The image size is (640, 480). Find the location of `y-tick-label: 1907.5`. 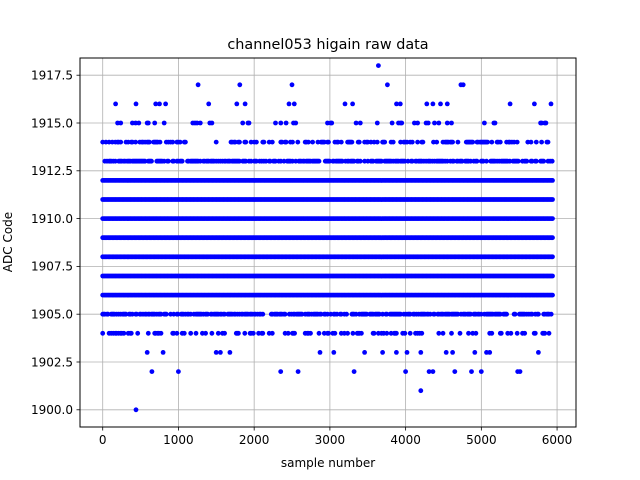

y-tick-label: 1907.5 is located at coordinates (52, 267).